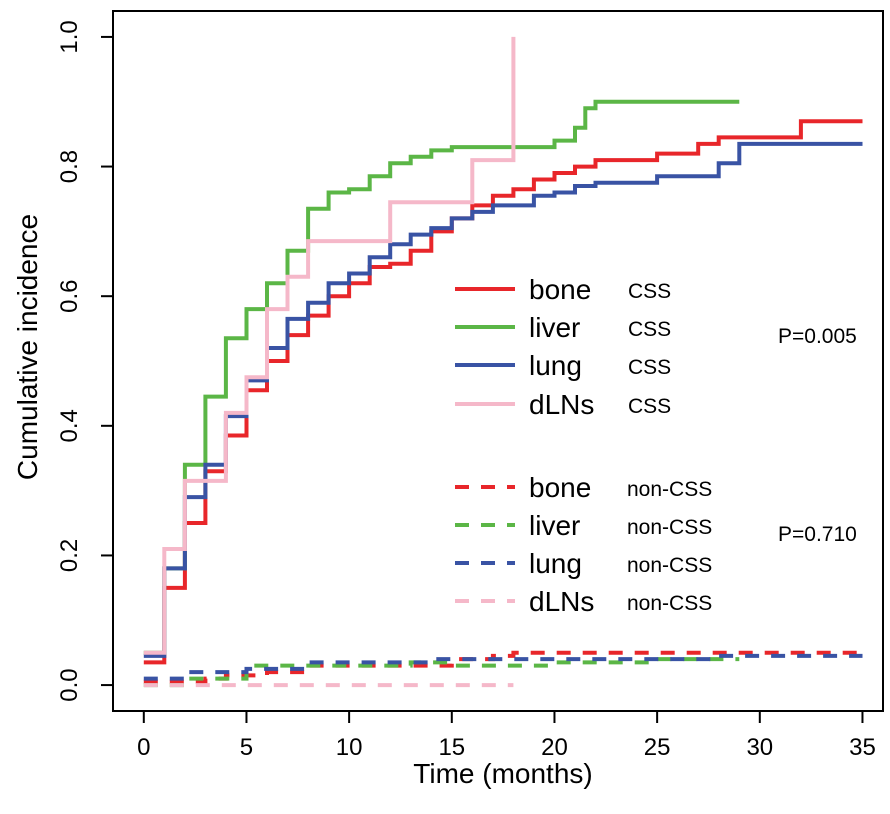 The width and height of the screenshot is (890, 814). I want to click on y-axis: 0.0 0.2 0.4 0.6 0.8 1.0, so click(84, 361).